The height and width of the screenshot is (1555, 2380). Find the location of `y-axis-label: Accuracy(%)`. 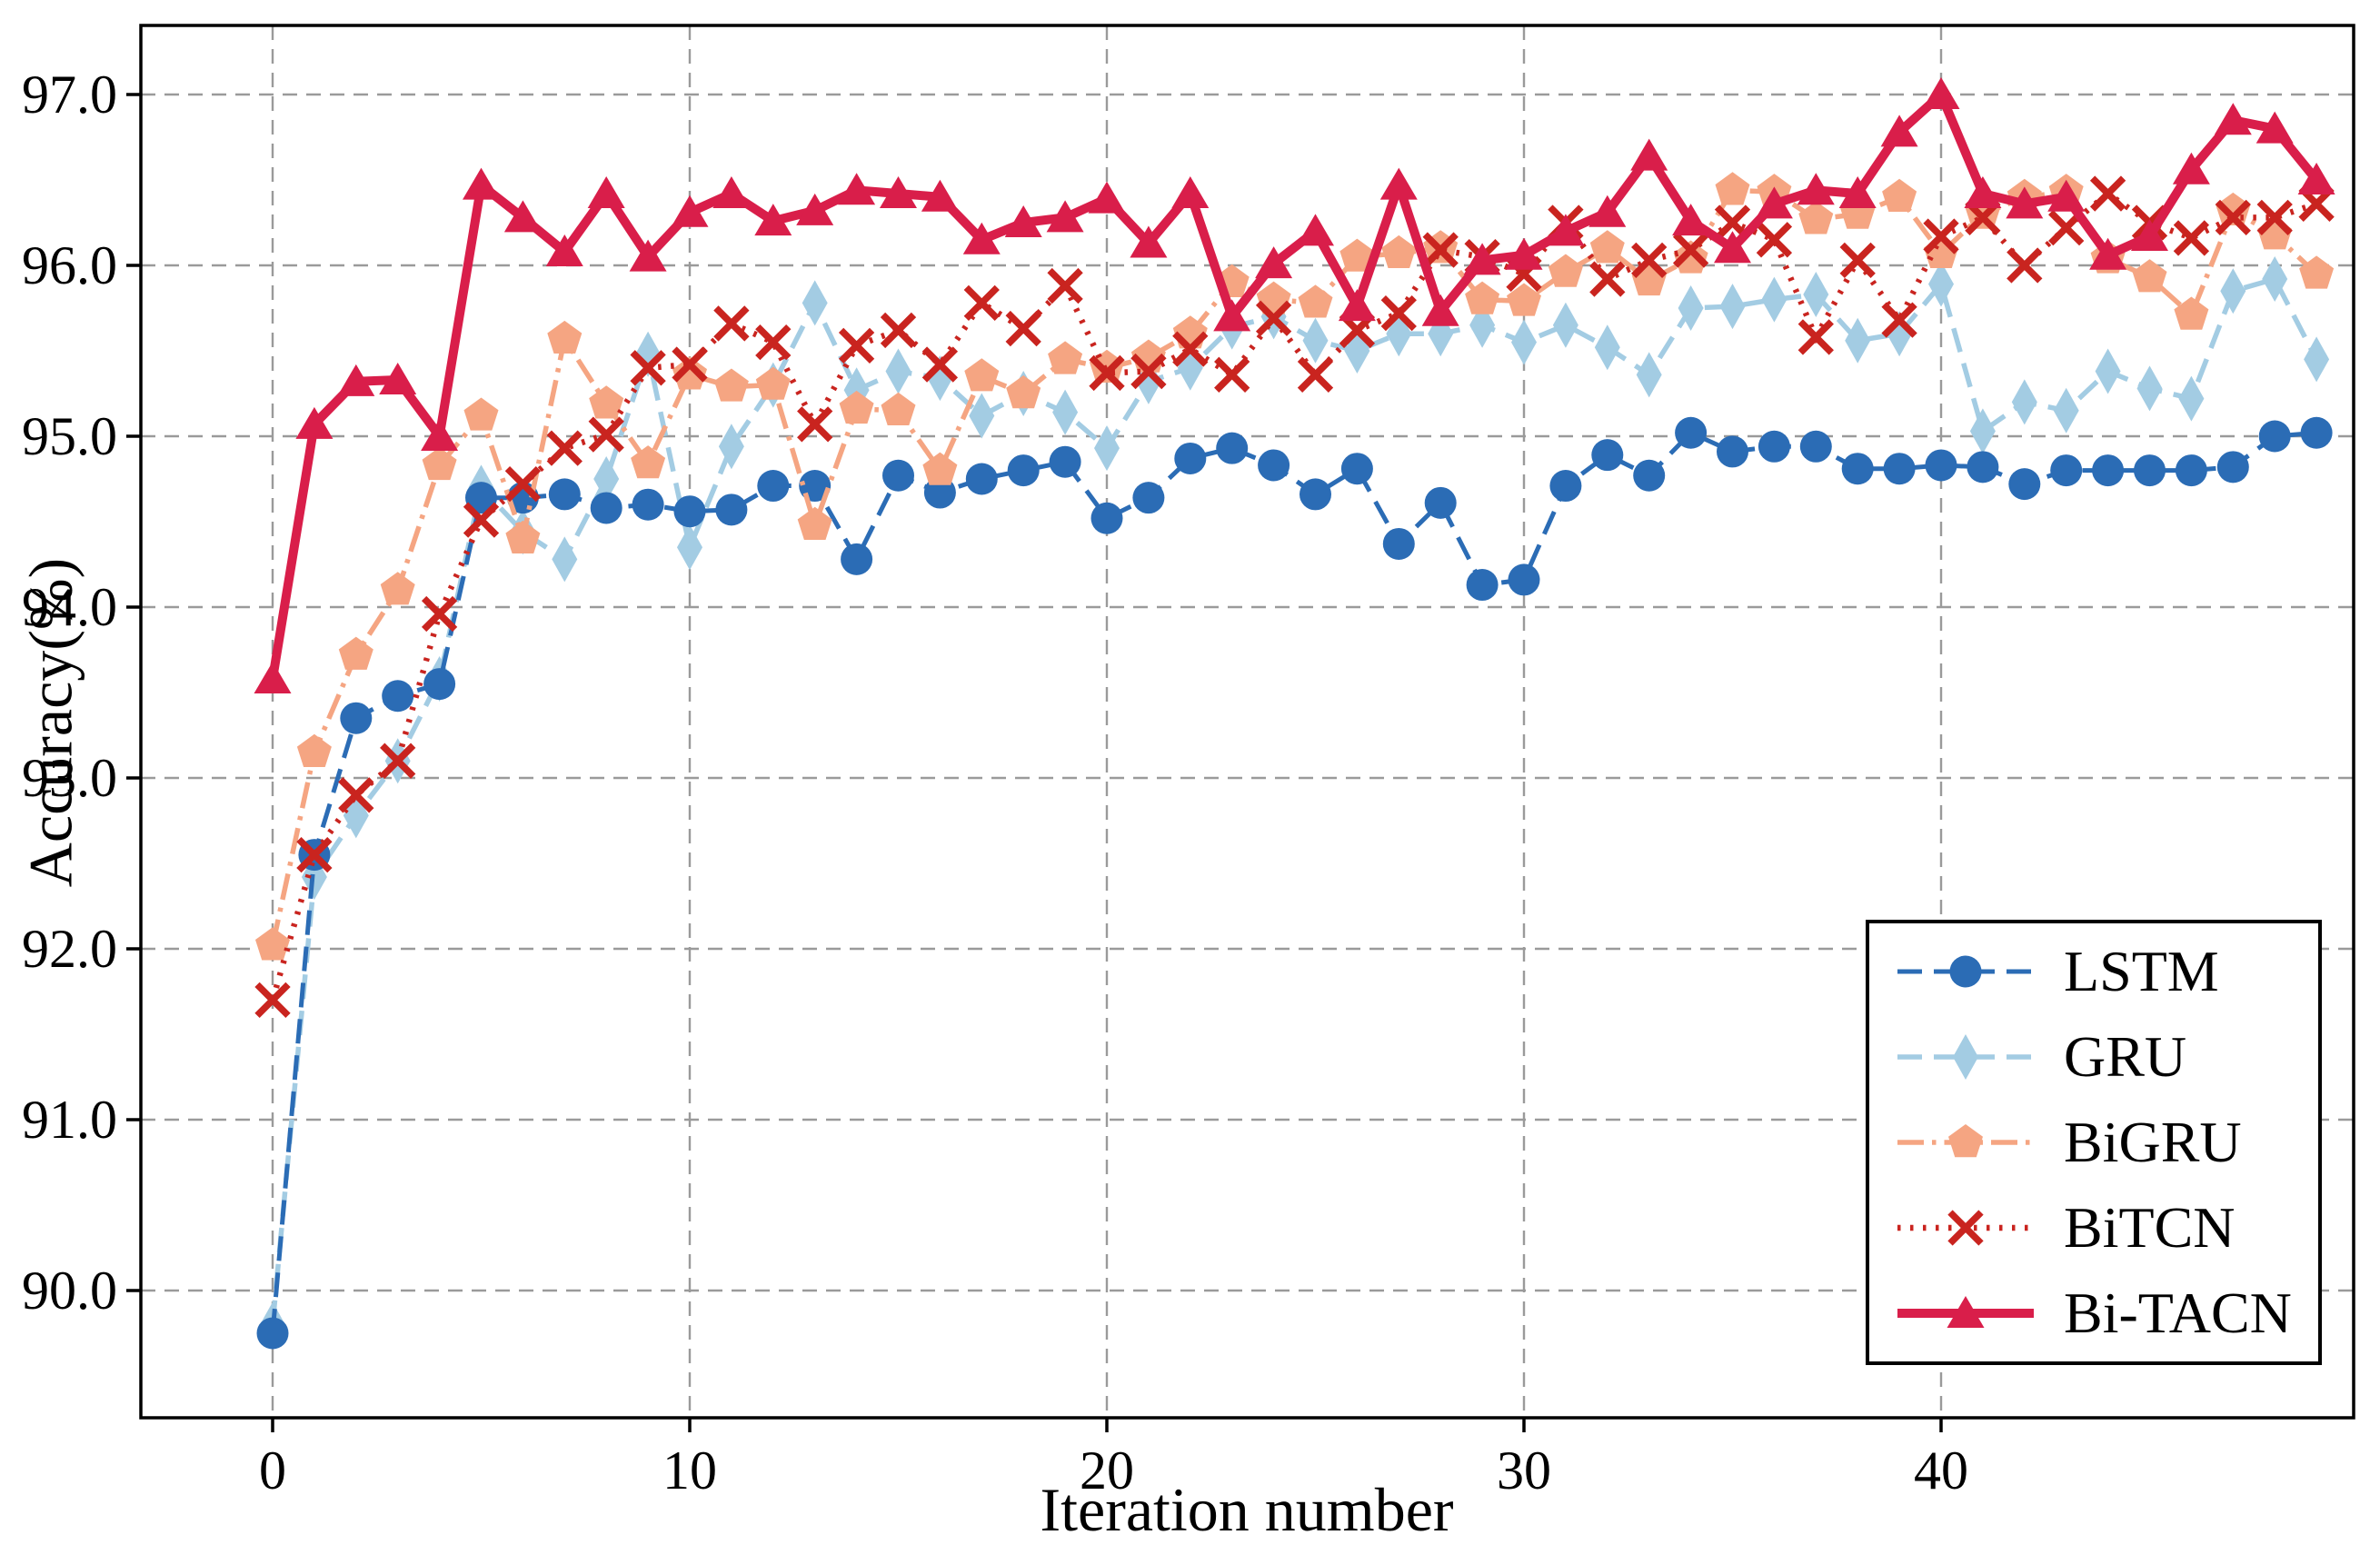

y-axis-label: Accuracy(%) is located at coordinates (50, 723).